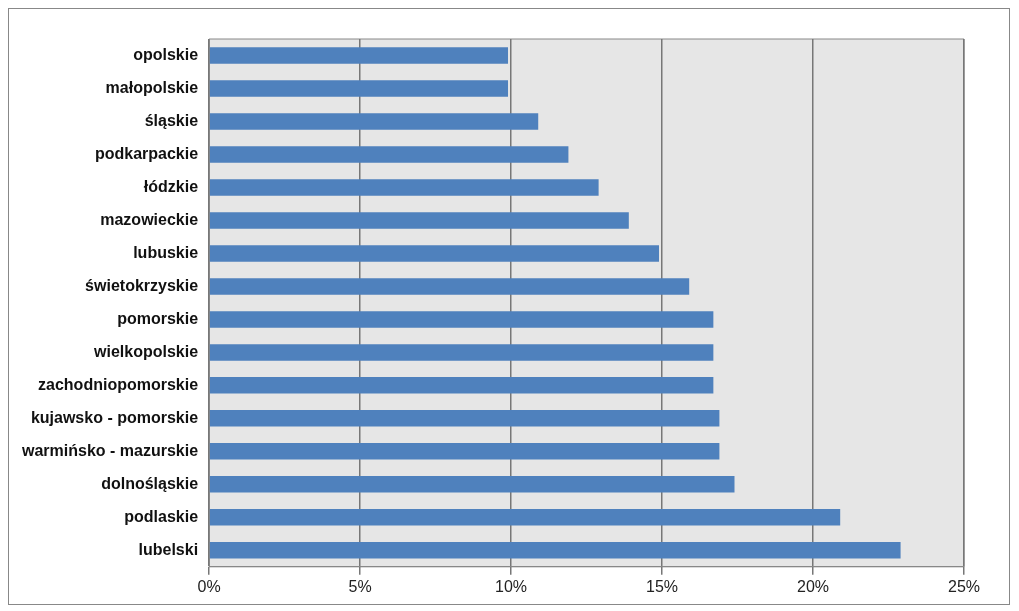  What do you see at coordinates (146, 351) in the screenshot?
I see `y-tick-label: wielkopolskie` at bounding box center [146, 351].